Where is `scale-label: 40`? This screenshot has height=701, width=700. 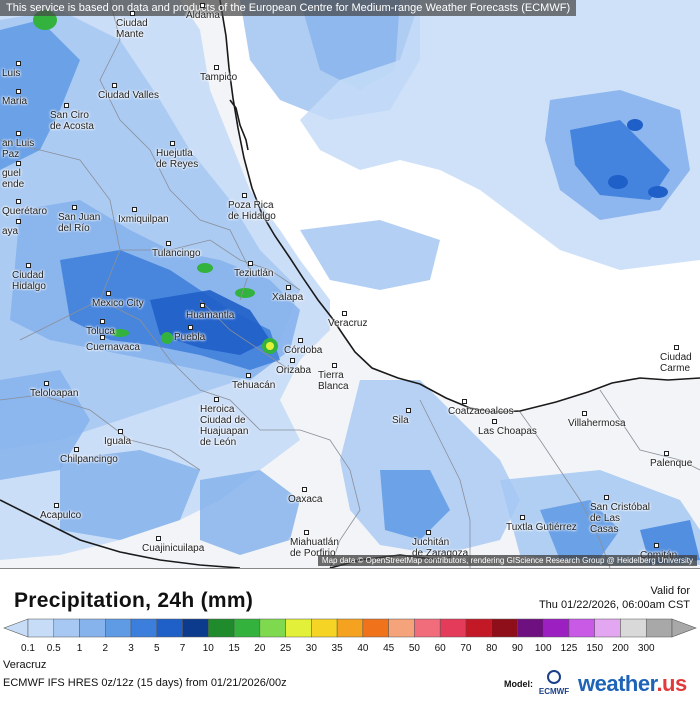
scale-label: 40 is located at coordinates (363, 648).